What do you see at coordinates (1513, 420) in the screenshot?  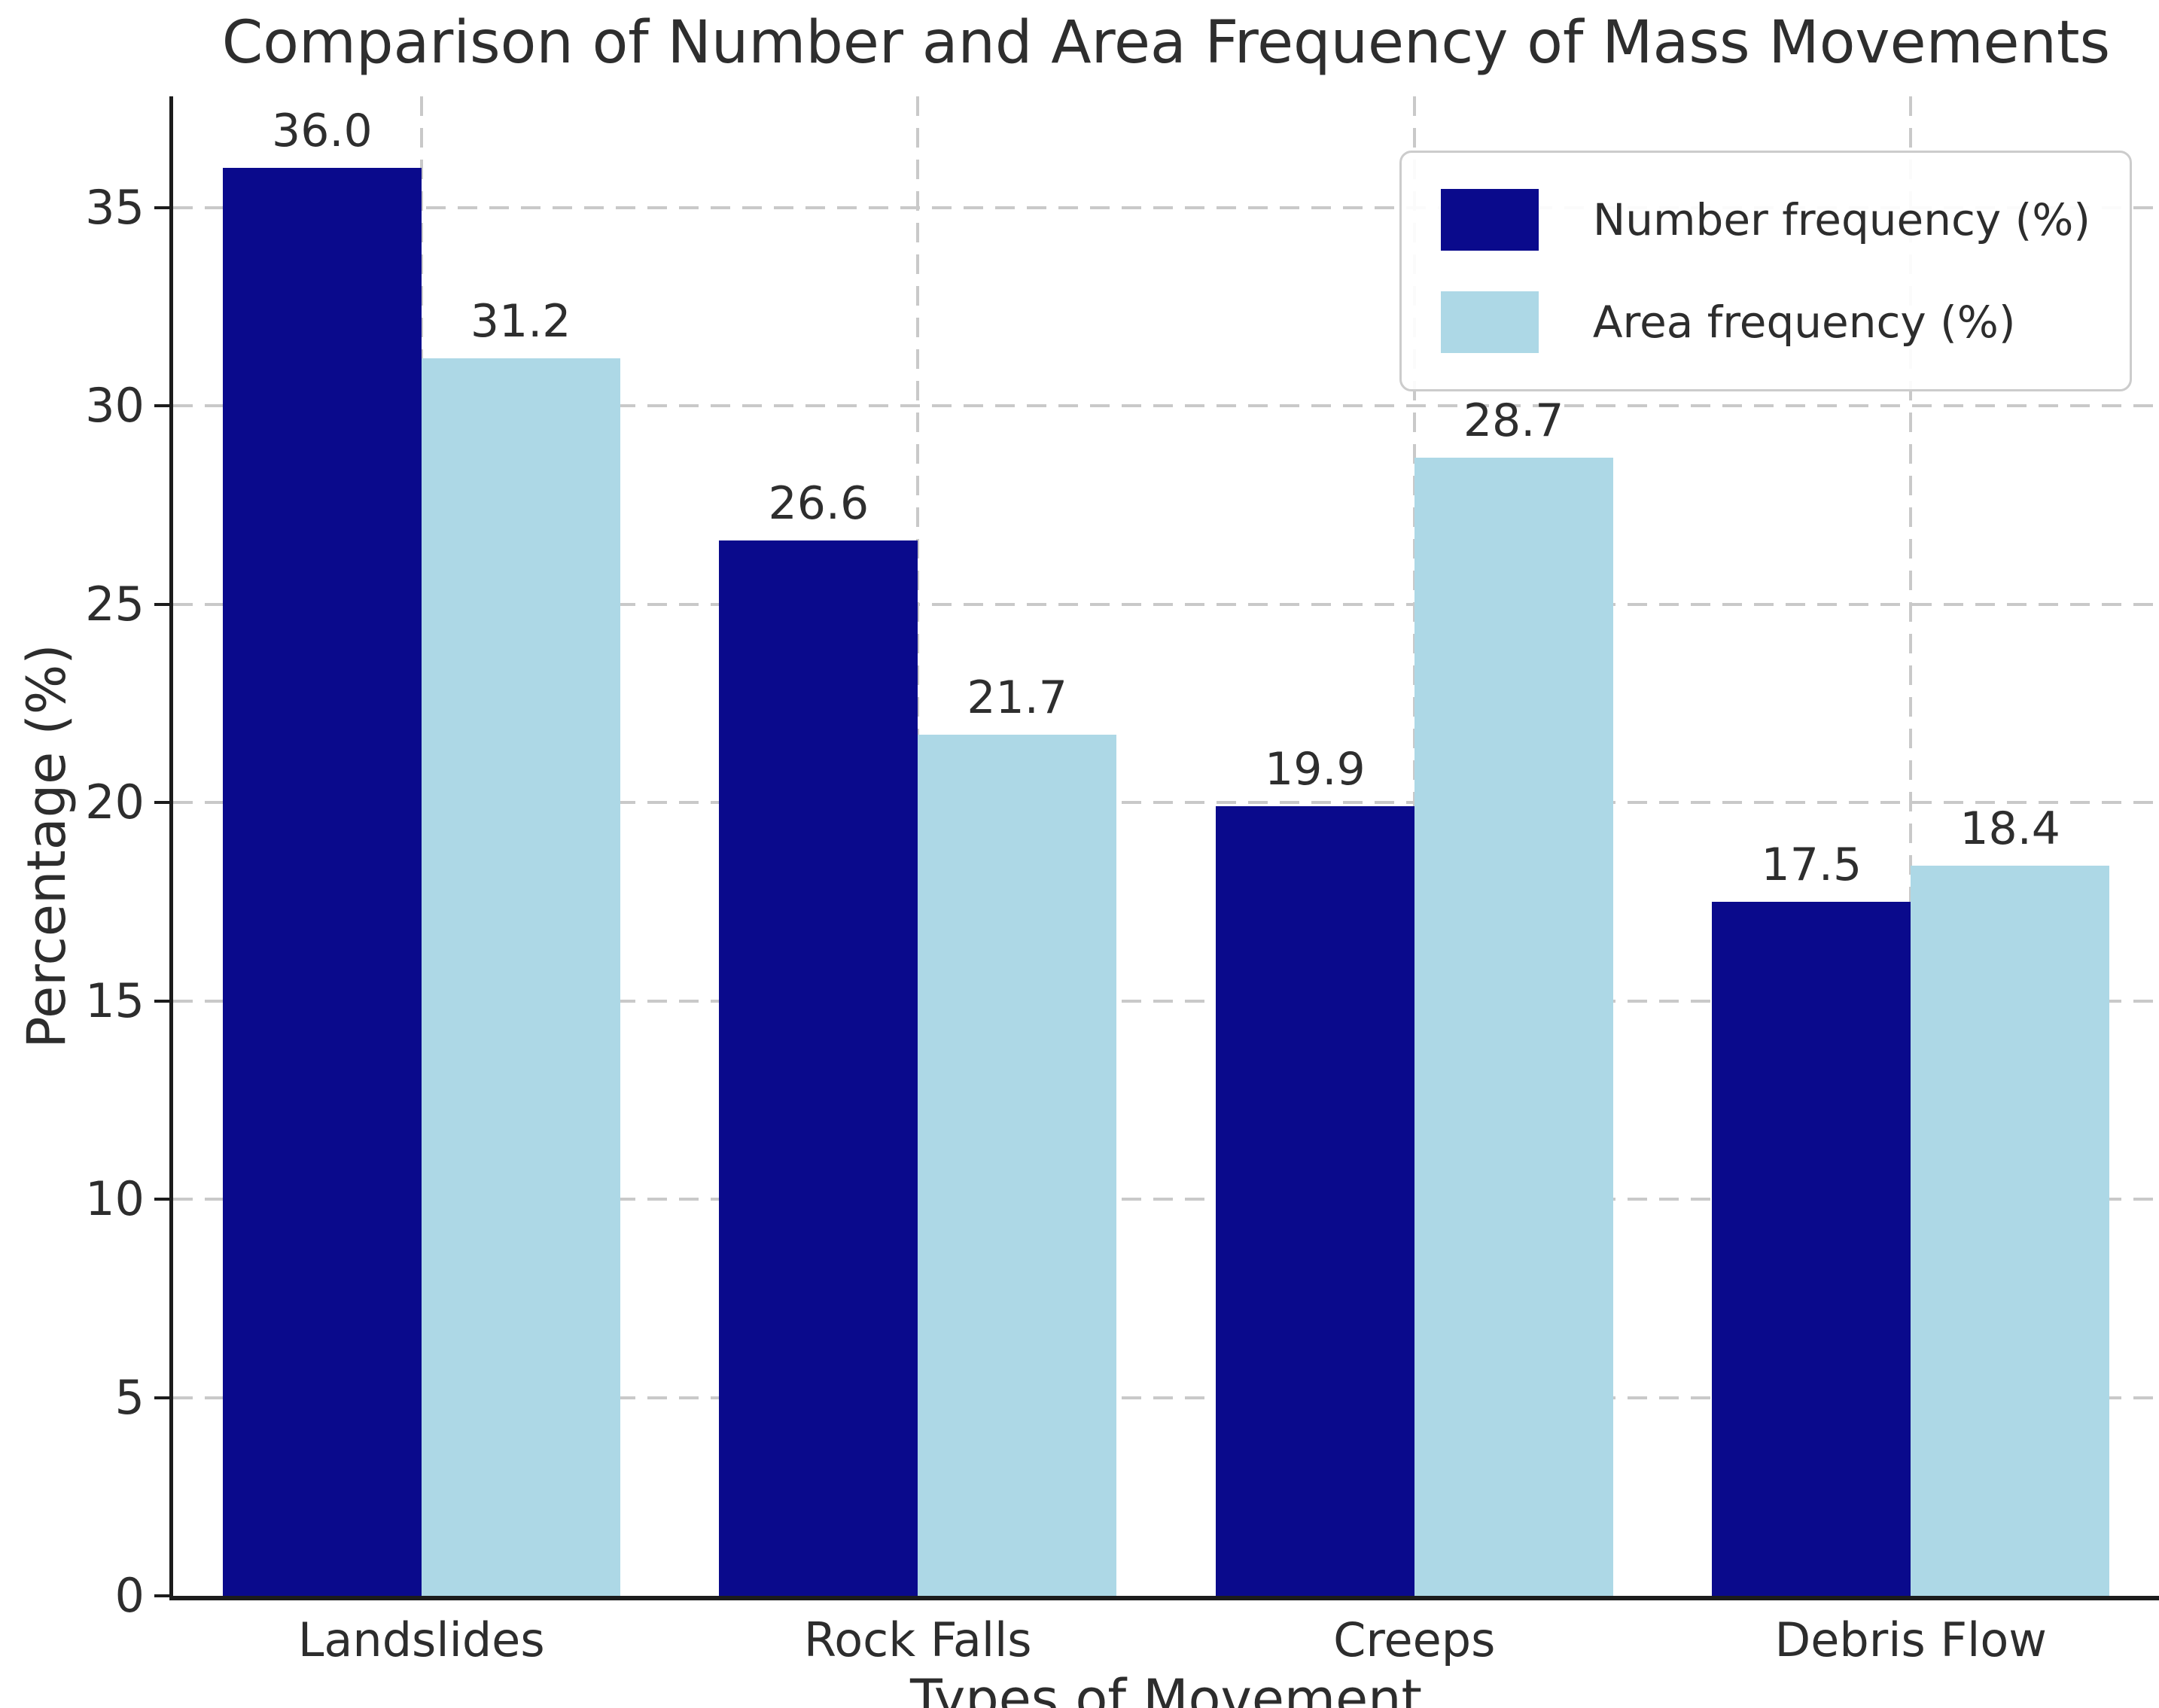 I see `bar-value-label: 28.7` at bounding box center [1513, 420].